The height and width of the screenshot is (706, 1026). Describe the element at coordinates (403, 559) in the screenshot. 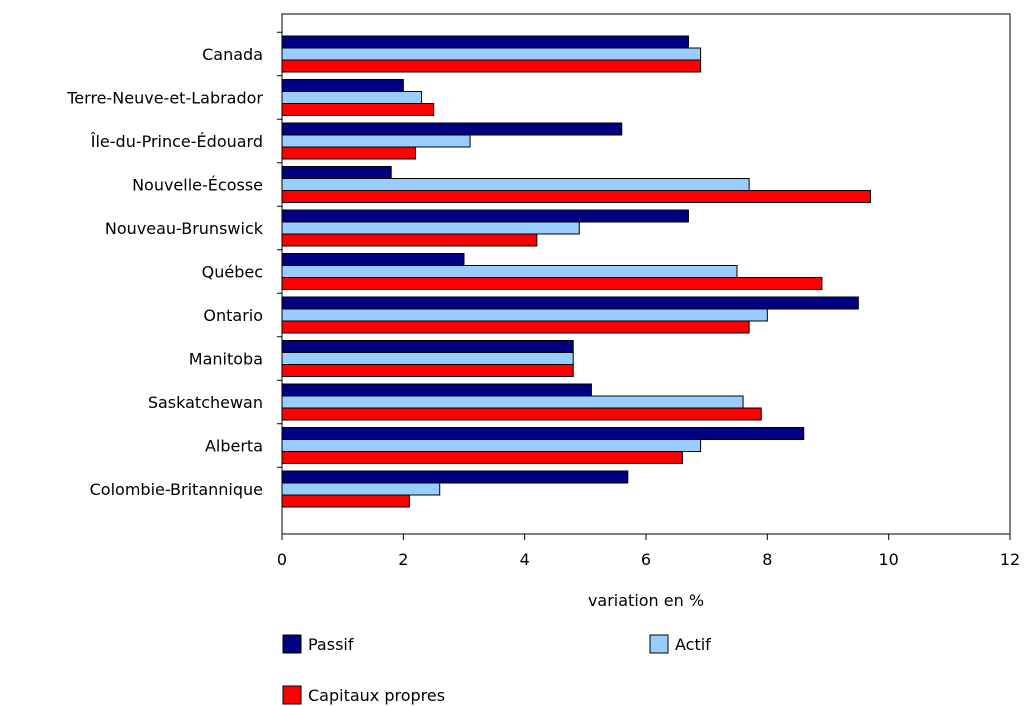

I see `x-tick-label-2: 2` at that location.